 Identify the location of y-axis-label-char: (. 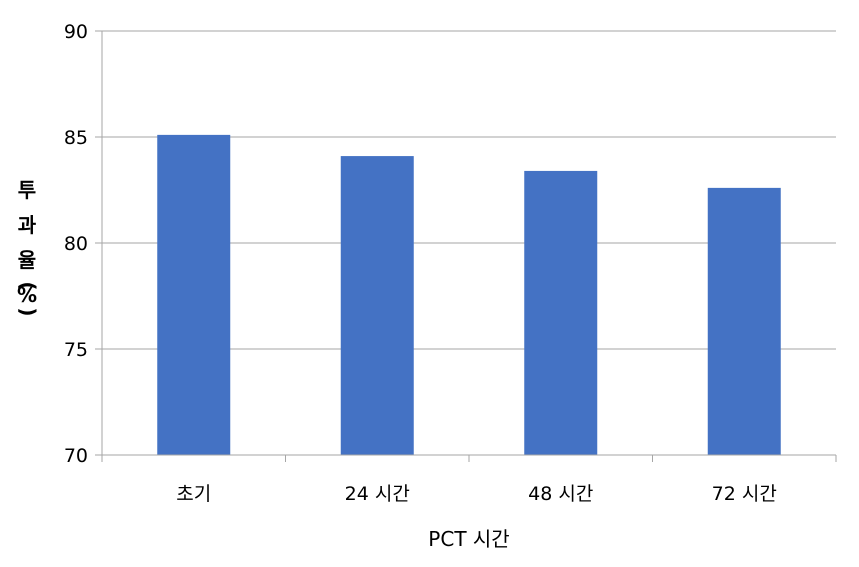
(28, 285).